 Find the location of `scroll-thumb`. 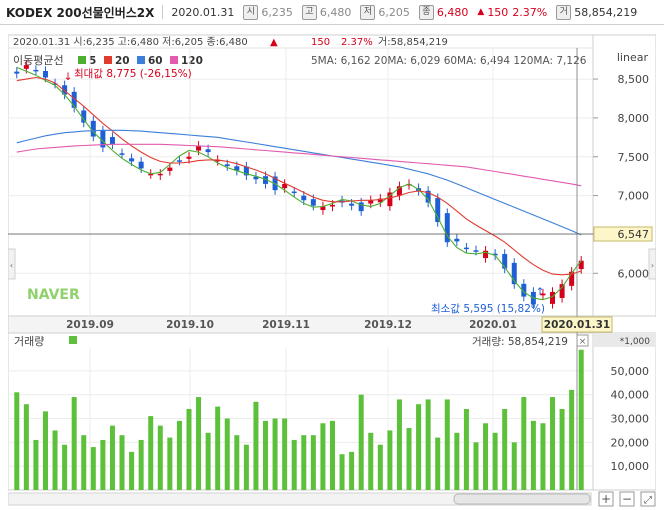

scroll-thumb is located at coordinates (522, 499).